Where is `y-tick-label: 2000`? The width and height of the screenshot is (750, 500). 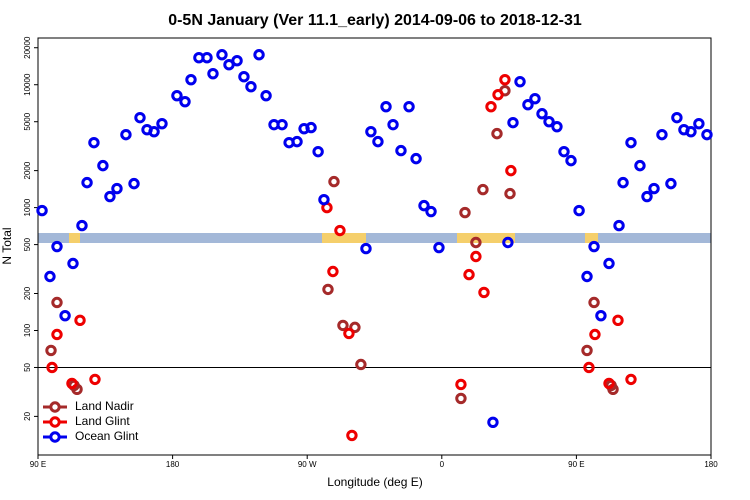 y-tick-label: 2000 is located at coordinates (27, 170).